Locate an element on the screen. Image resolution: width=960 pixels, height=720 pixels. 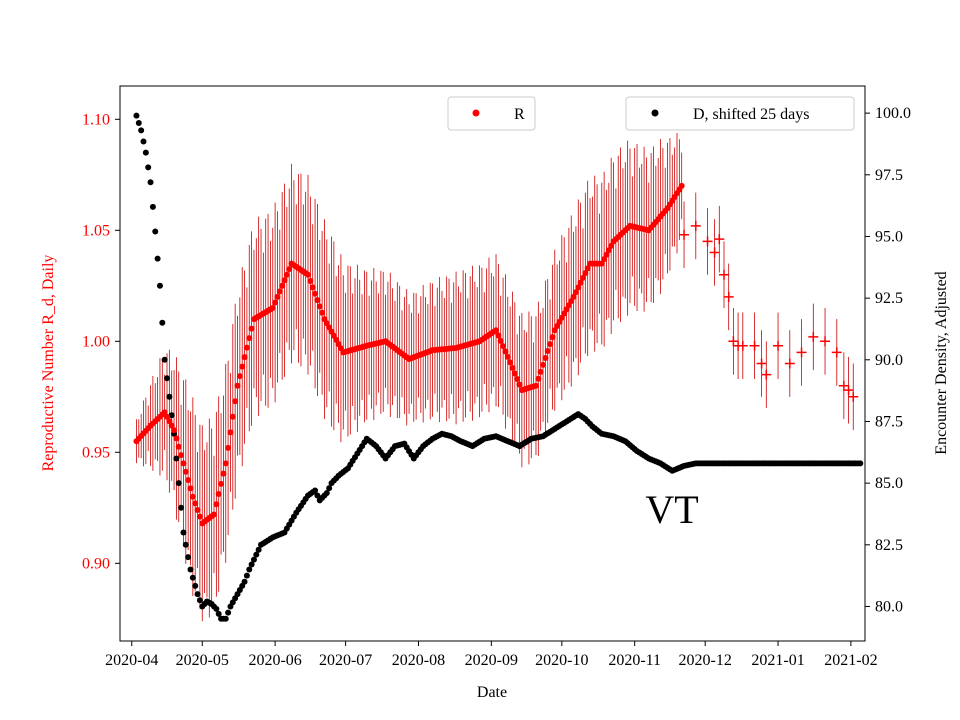
legend-r-box is located at coordinates (491, 113).